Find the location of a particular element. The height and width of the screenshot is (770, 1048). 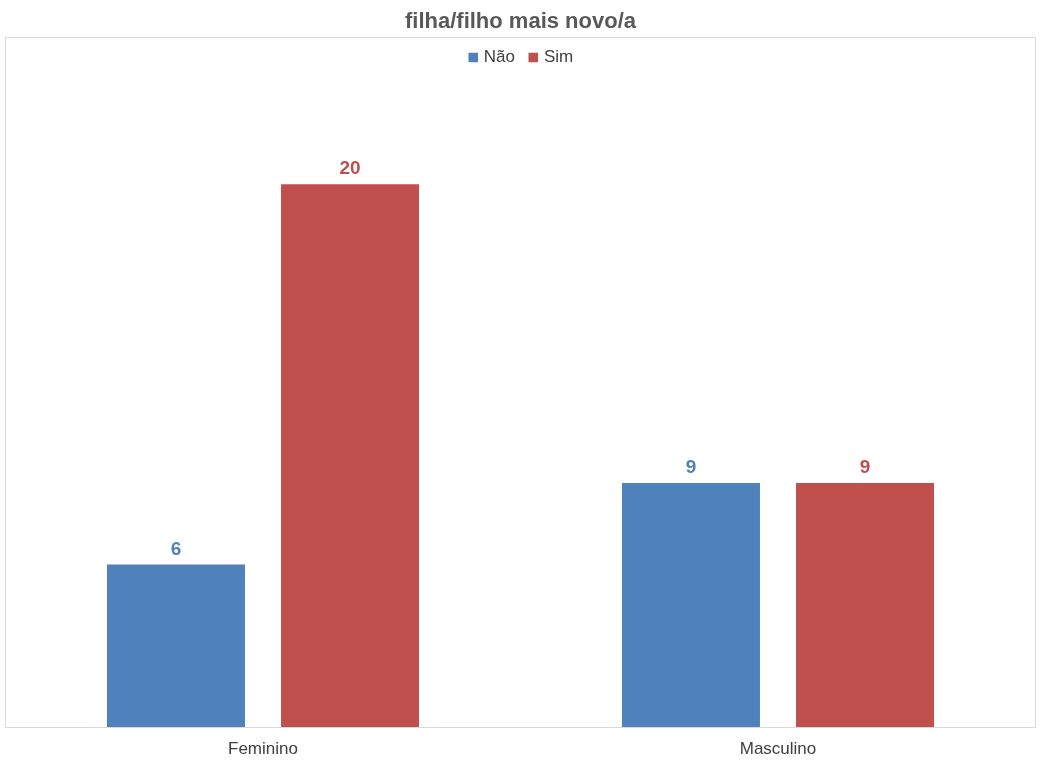

legend-label: Não is located at coordinates (499, 57).